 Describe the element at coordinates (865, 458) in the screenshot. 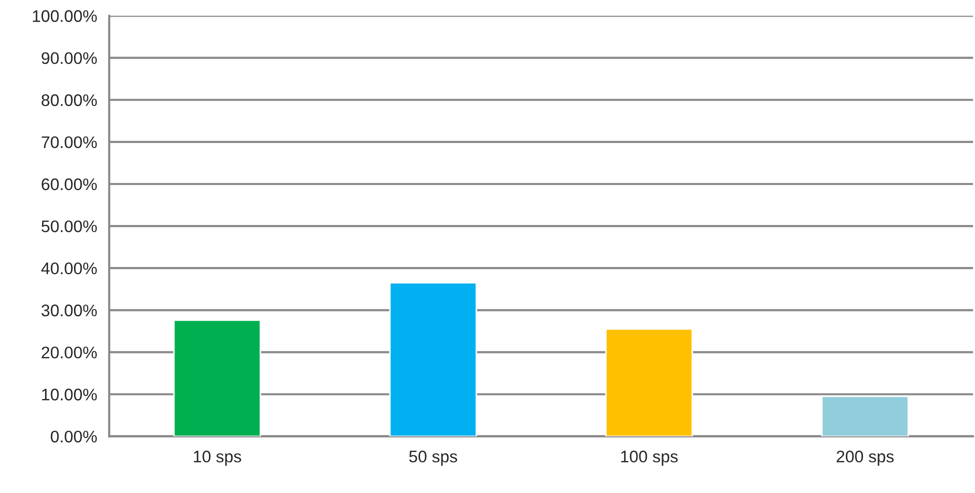

I see `x-tick-label: 200 sps` at that location.